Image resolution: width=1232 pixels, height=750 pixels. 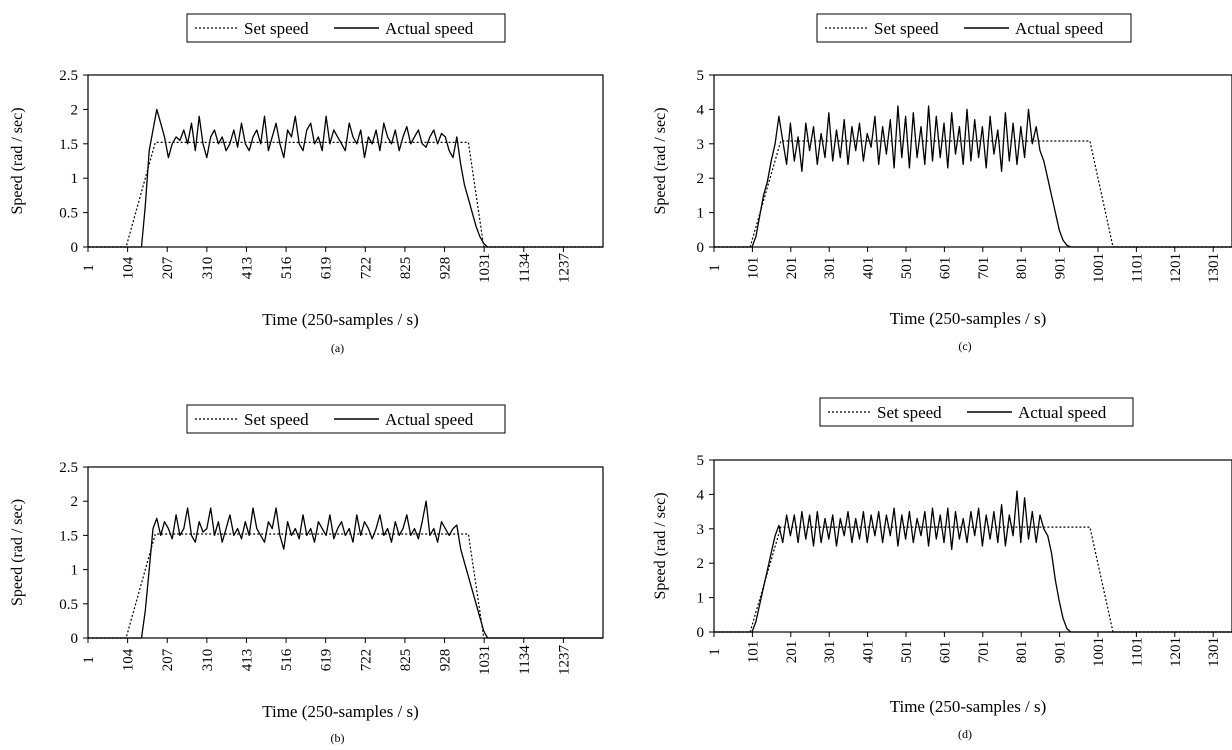 I want to click on chart-d-x-tick-label: 1301, so click(x=1214, y=652).